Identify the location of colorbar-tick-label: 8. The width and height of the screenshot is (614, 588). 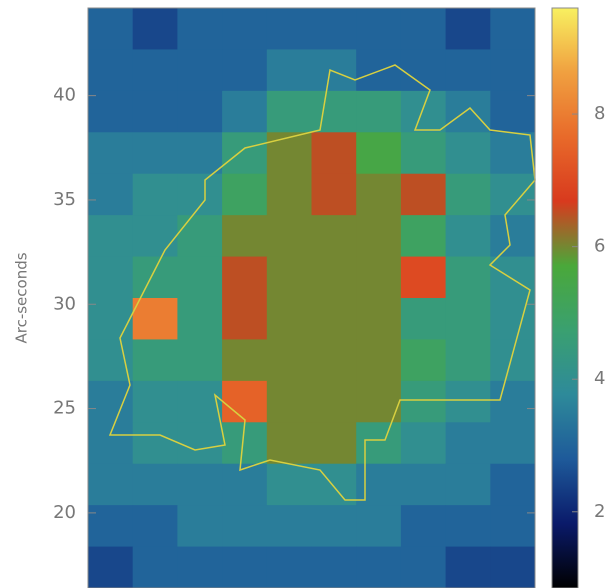
(599, 113).